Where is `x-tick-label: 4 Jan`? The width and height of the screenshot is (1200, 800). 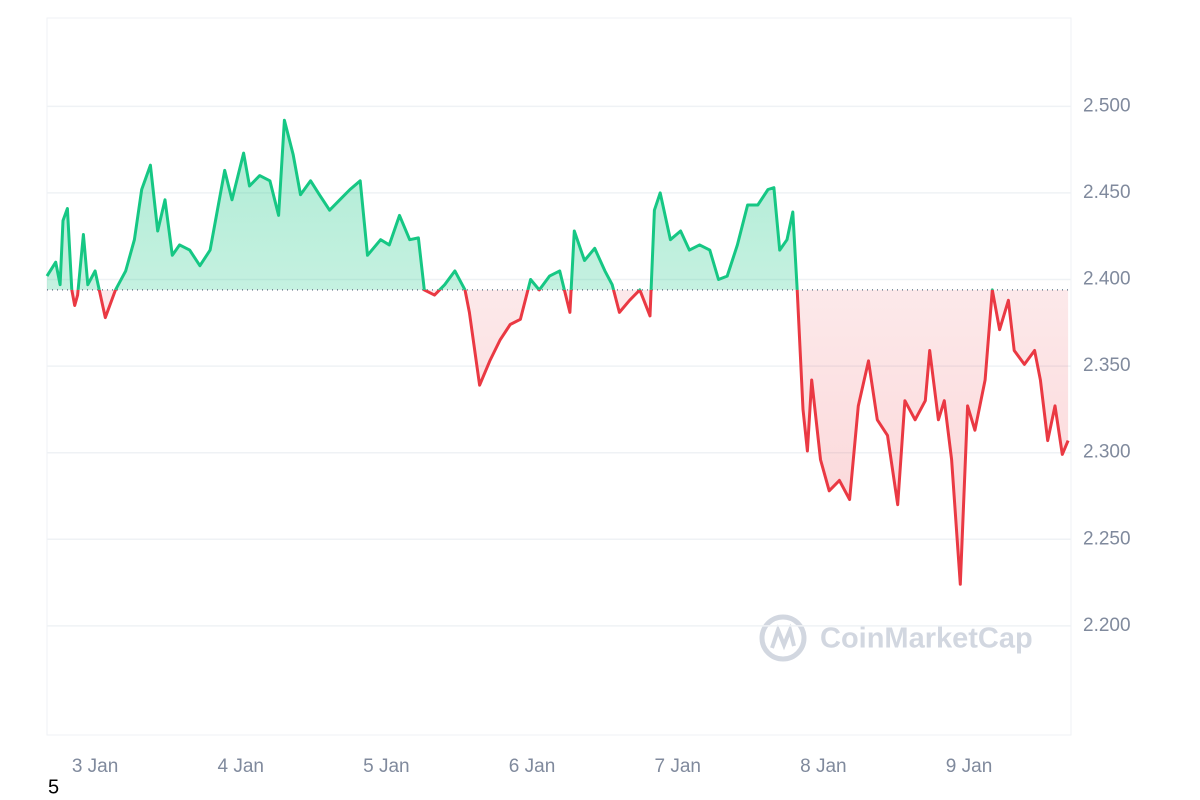 x-tick-label: 4 Jan is located at coordinates (240, 766).